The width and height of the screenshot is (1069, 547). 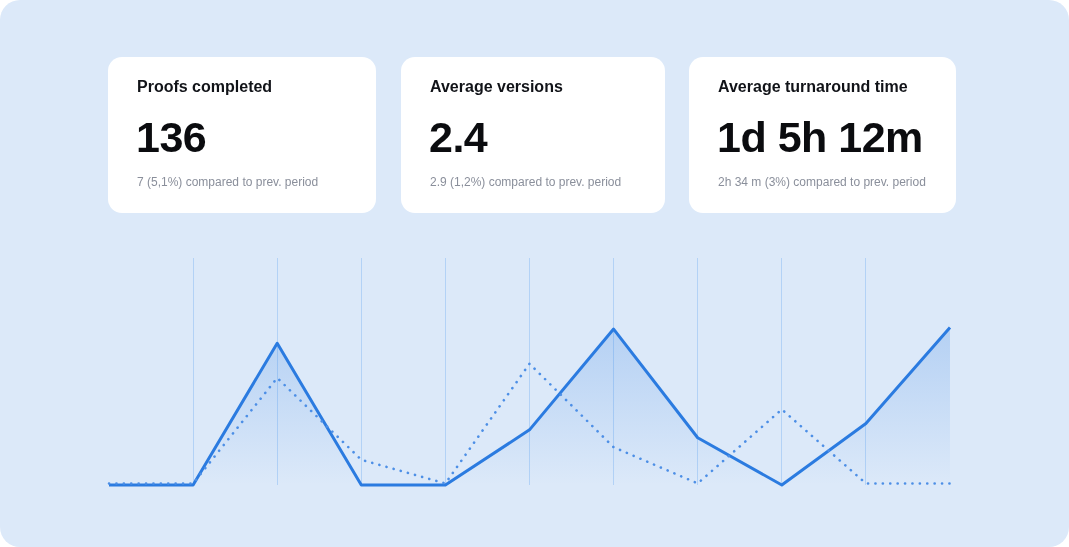 What do you see at coordinates (496, 86) in the screenshot?
I see `text: Average versions` at bounding box center [496, 86].